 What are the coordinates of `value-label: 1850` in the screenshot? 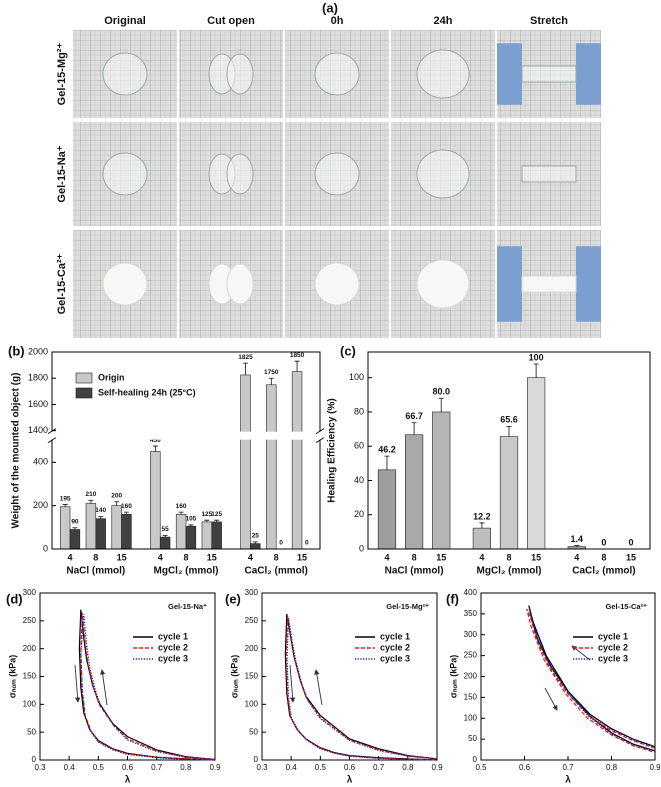 It's located at (297, 355).